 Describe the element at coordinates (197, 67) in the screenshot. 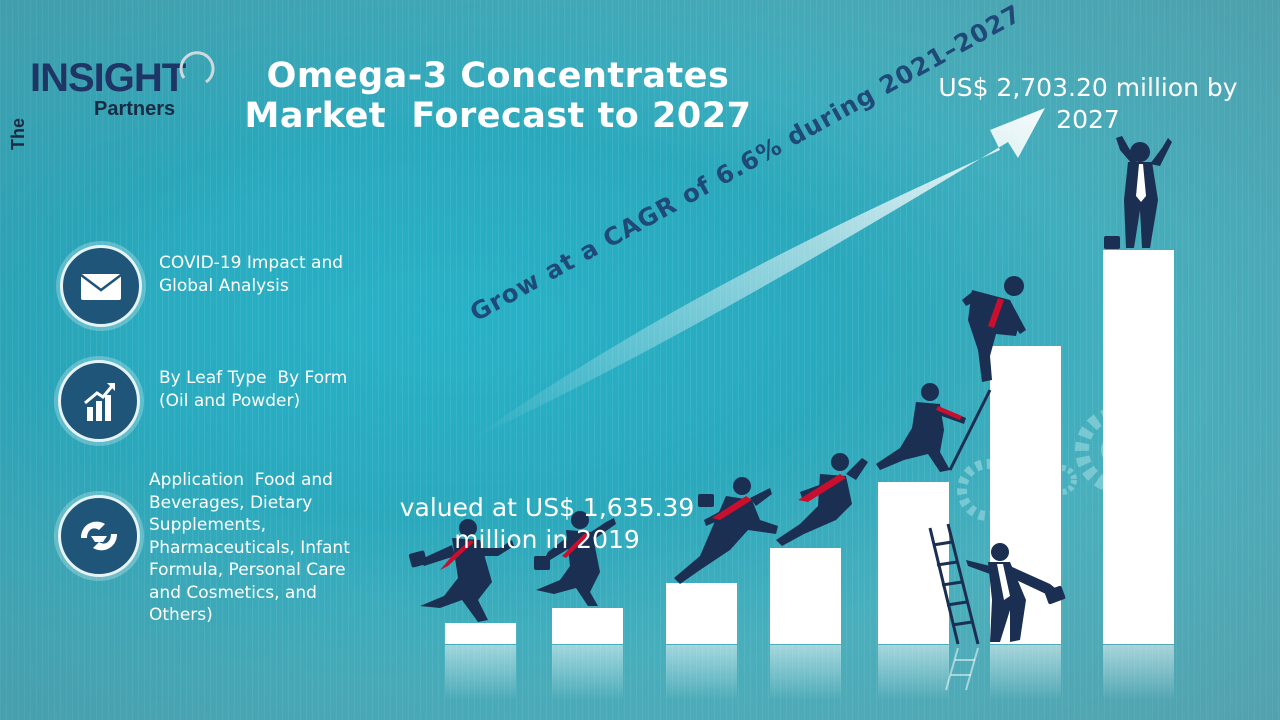

I see `logo-swoosh-icon` at that location.